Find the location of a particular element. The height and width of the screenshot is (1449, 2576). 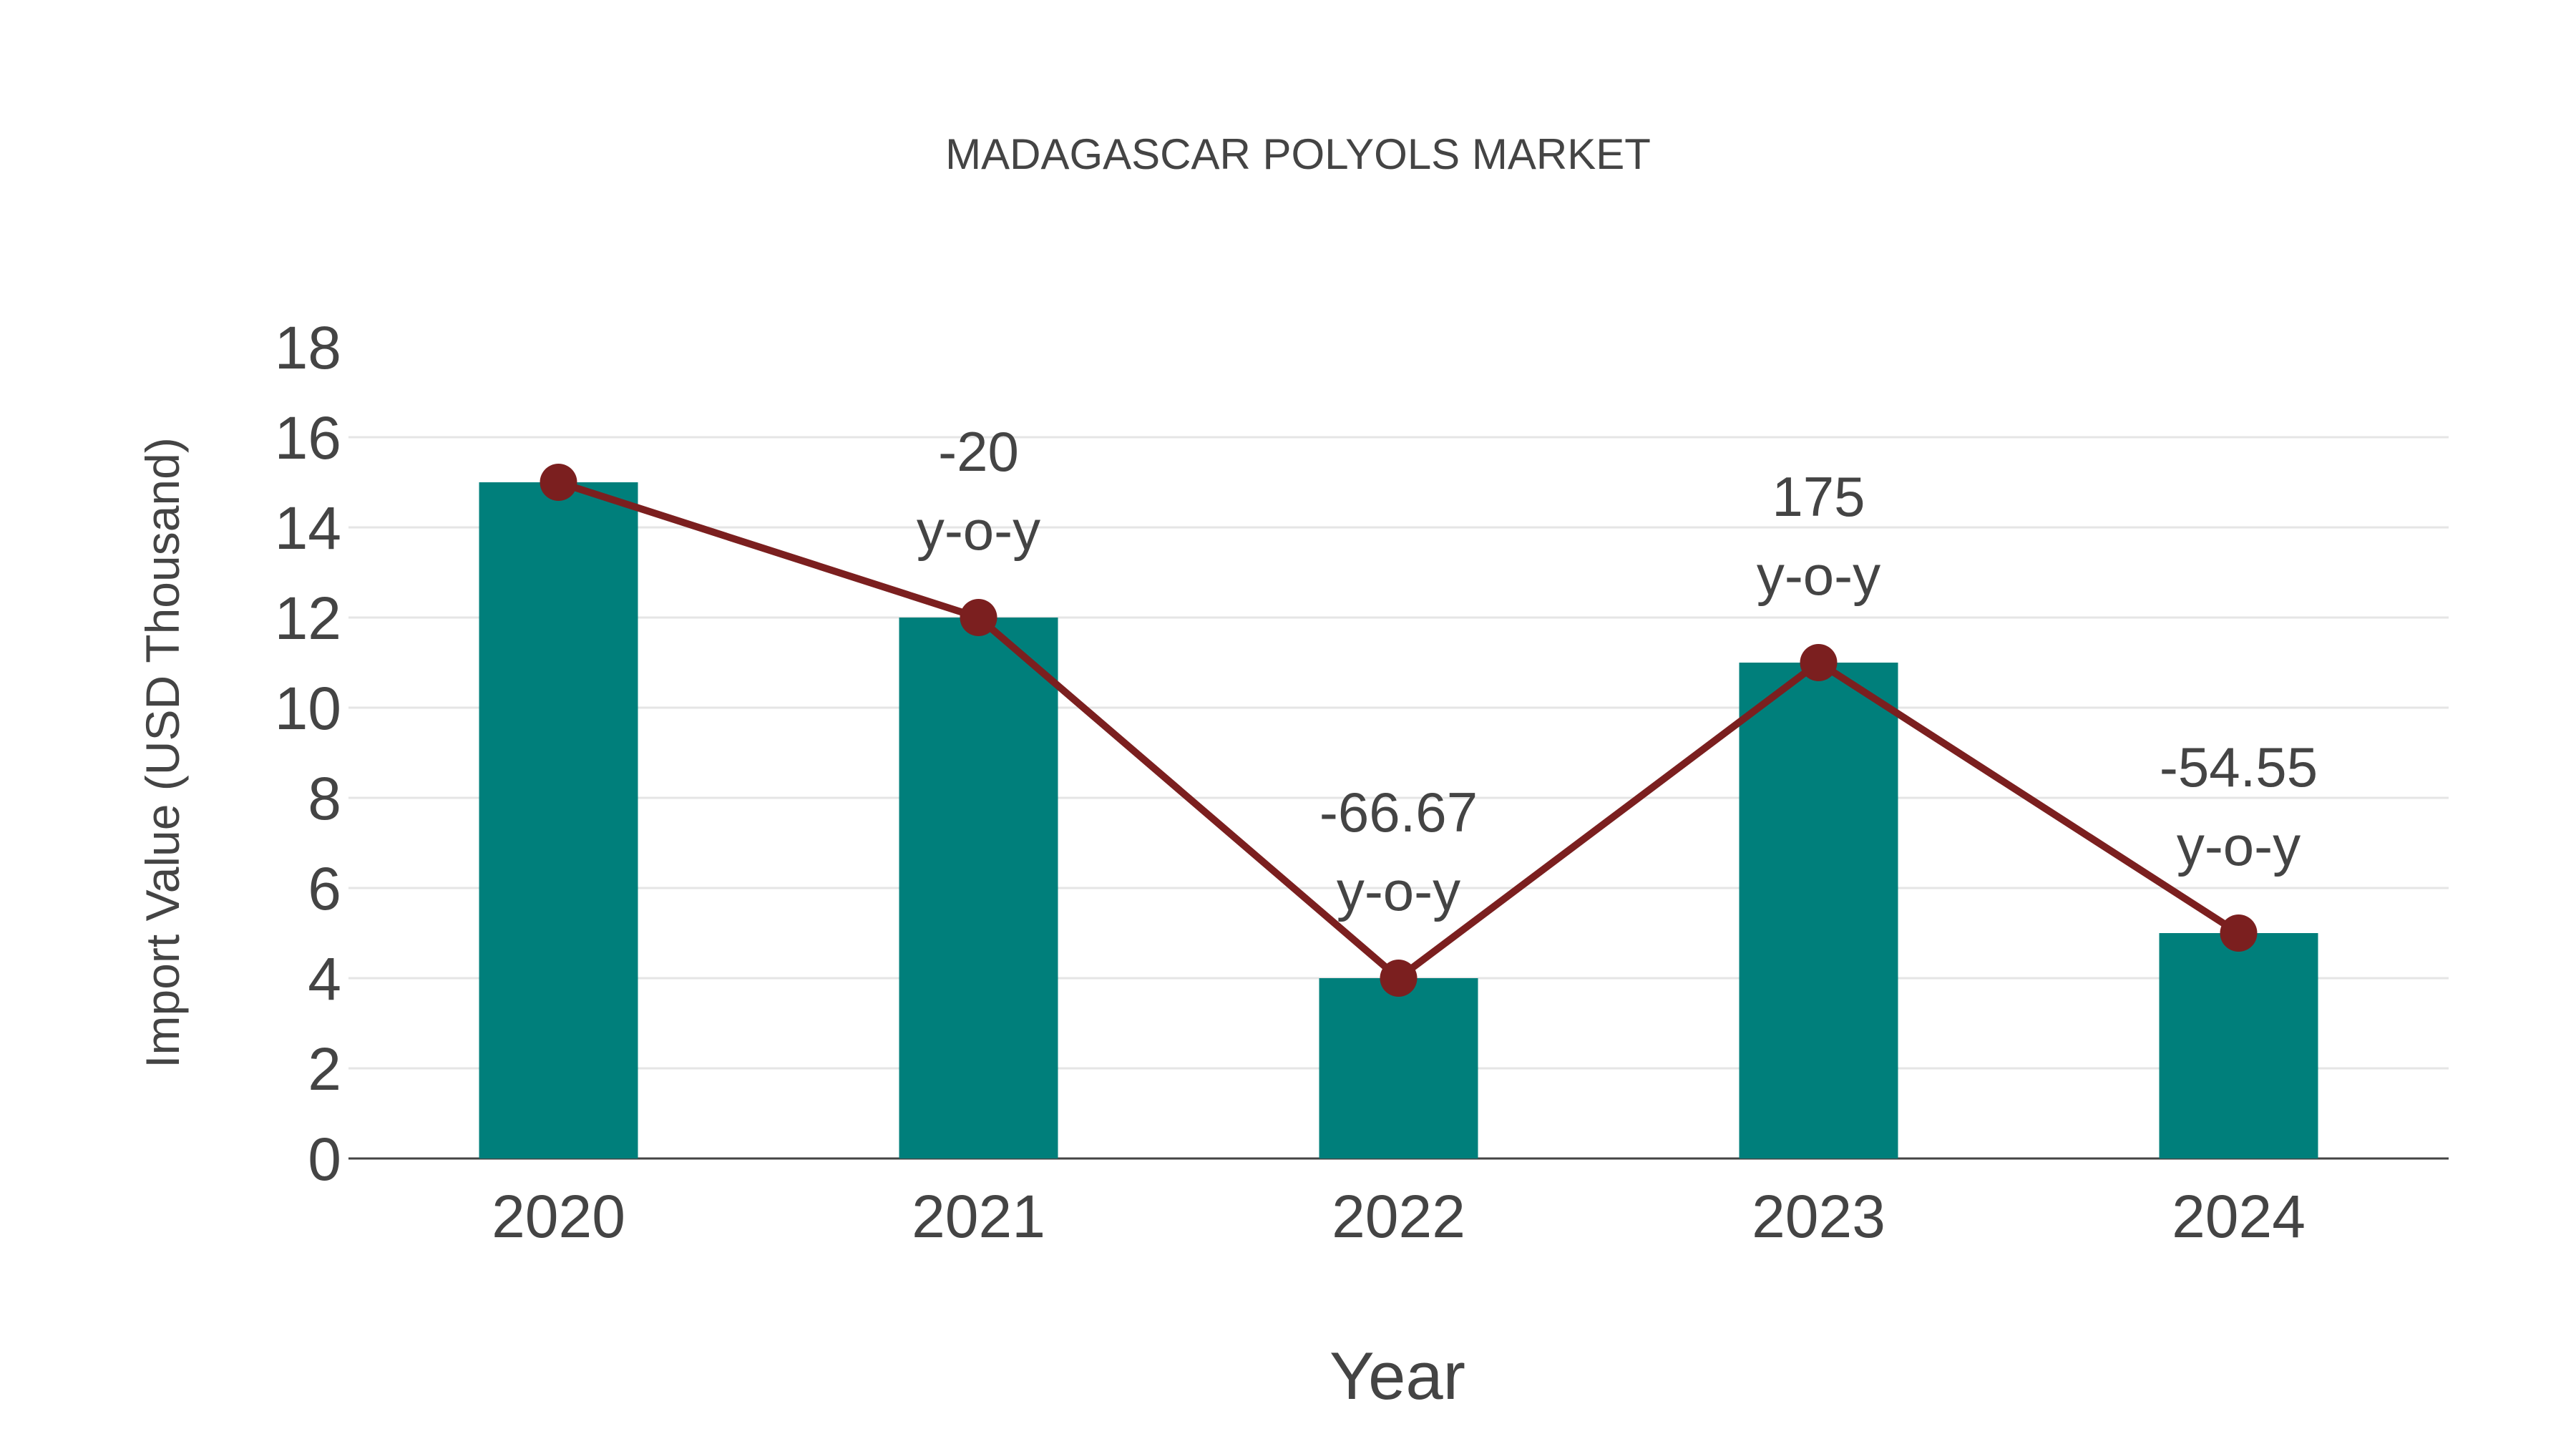

y-tick-label: 6 is located at coordinates (324, 888).